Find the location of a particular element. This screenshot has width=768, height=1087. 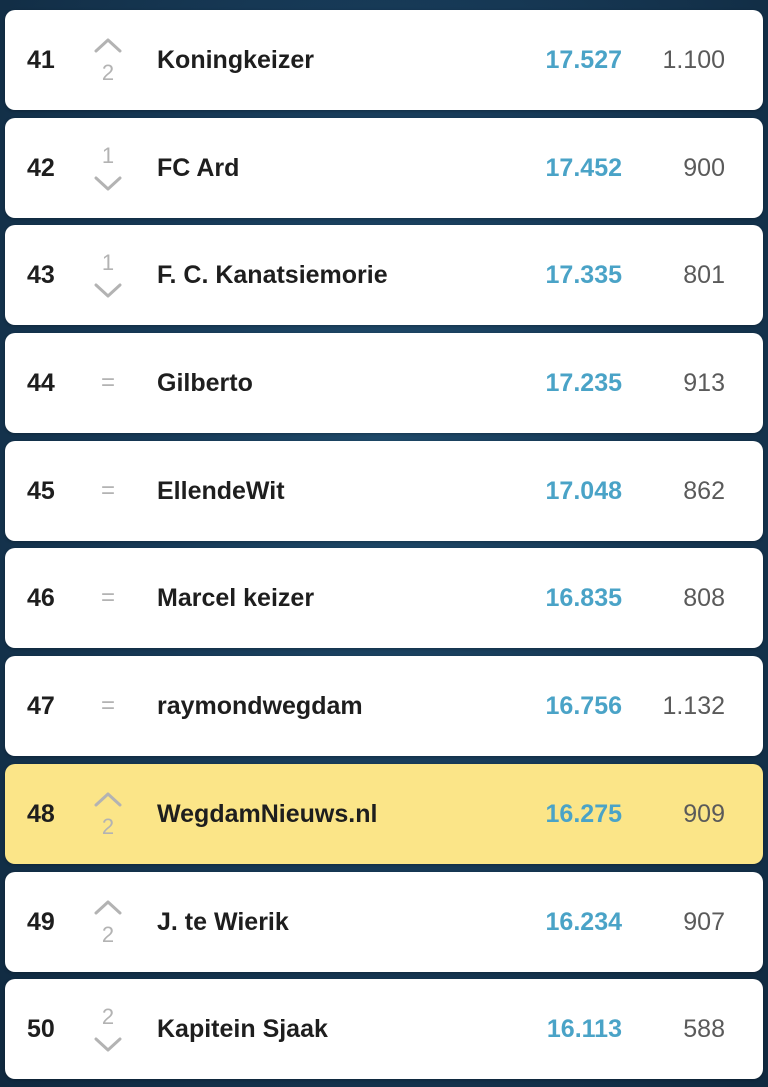

points-value: 16.234 is located at coordinates (583, 921).